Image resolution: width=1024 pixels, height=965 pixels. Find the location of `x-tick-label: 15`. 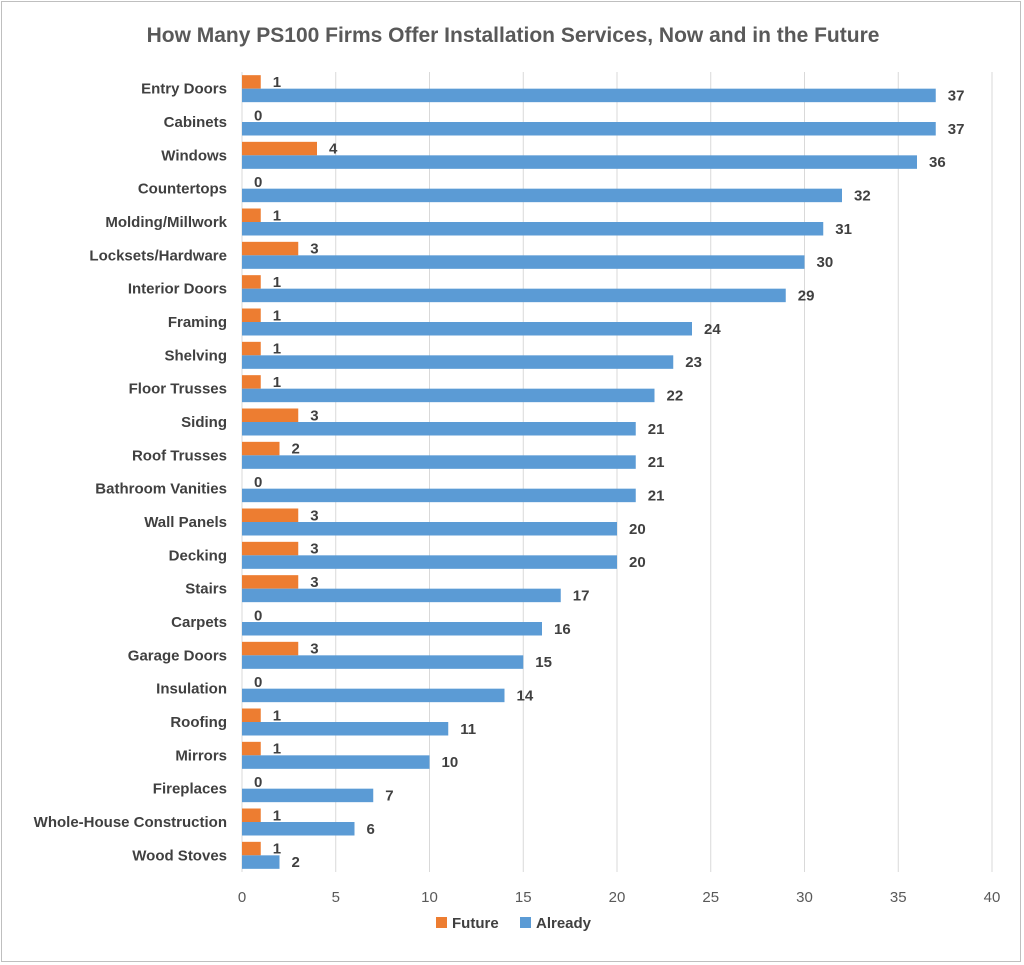

x-tick-label: 15 is located at coordinates (523, 897).